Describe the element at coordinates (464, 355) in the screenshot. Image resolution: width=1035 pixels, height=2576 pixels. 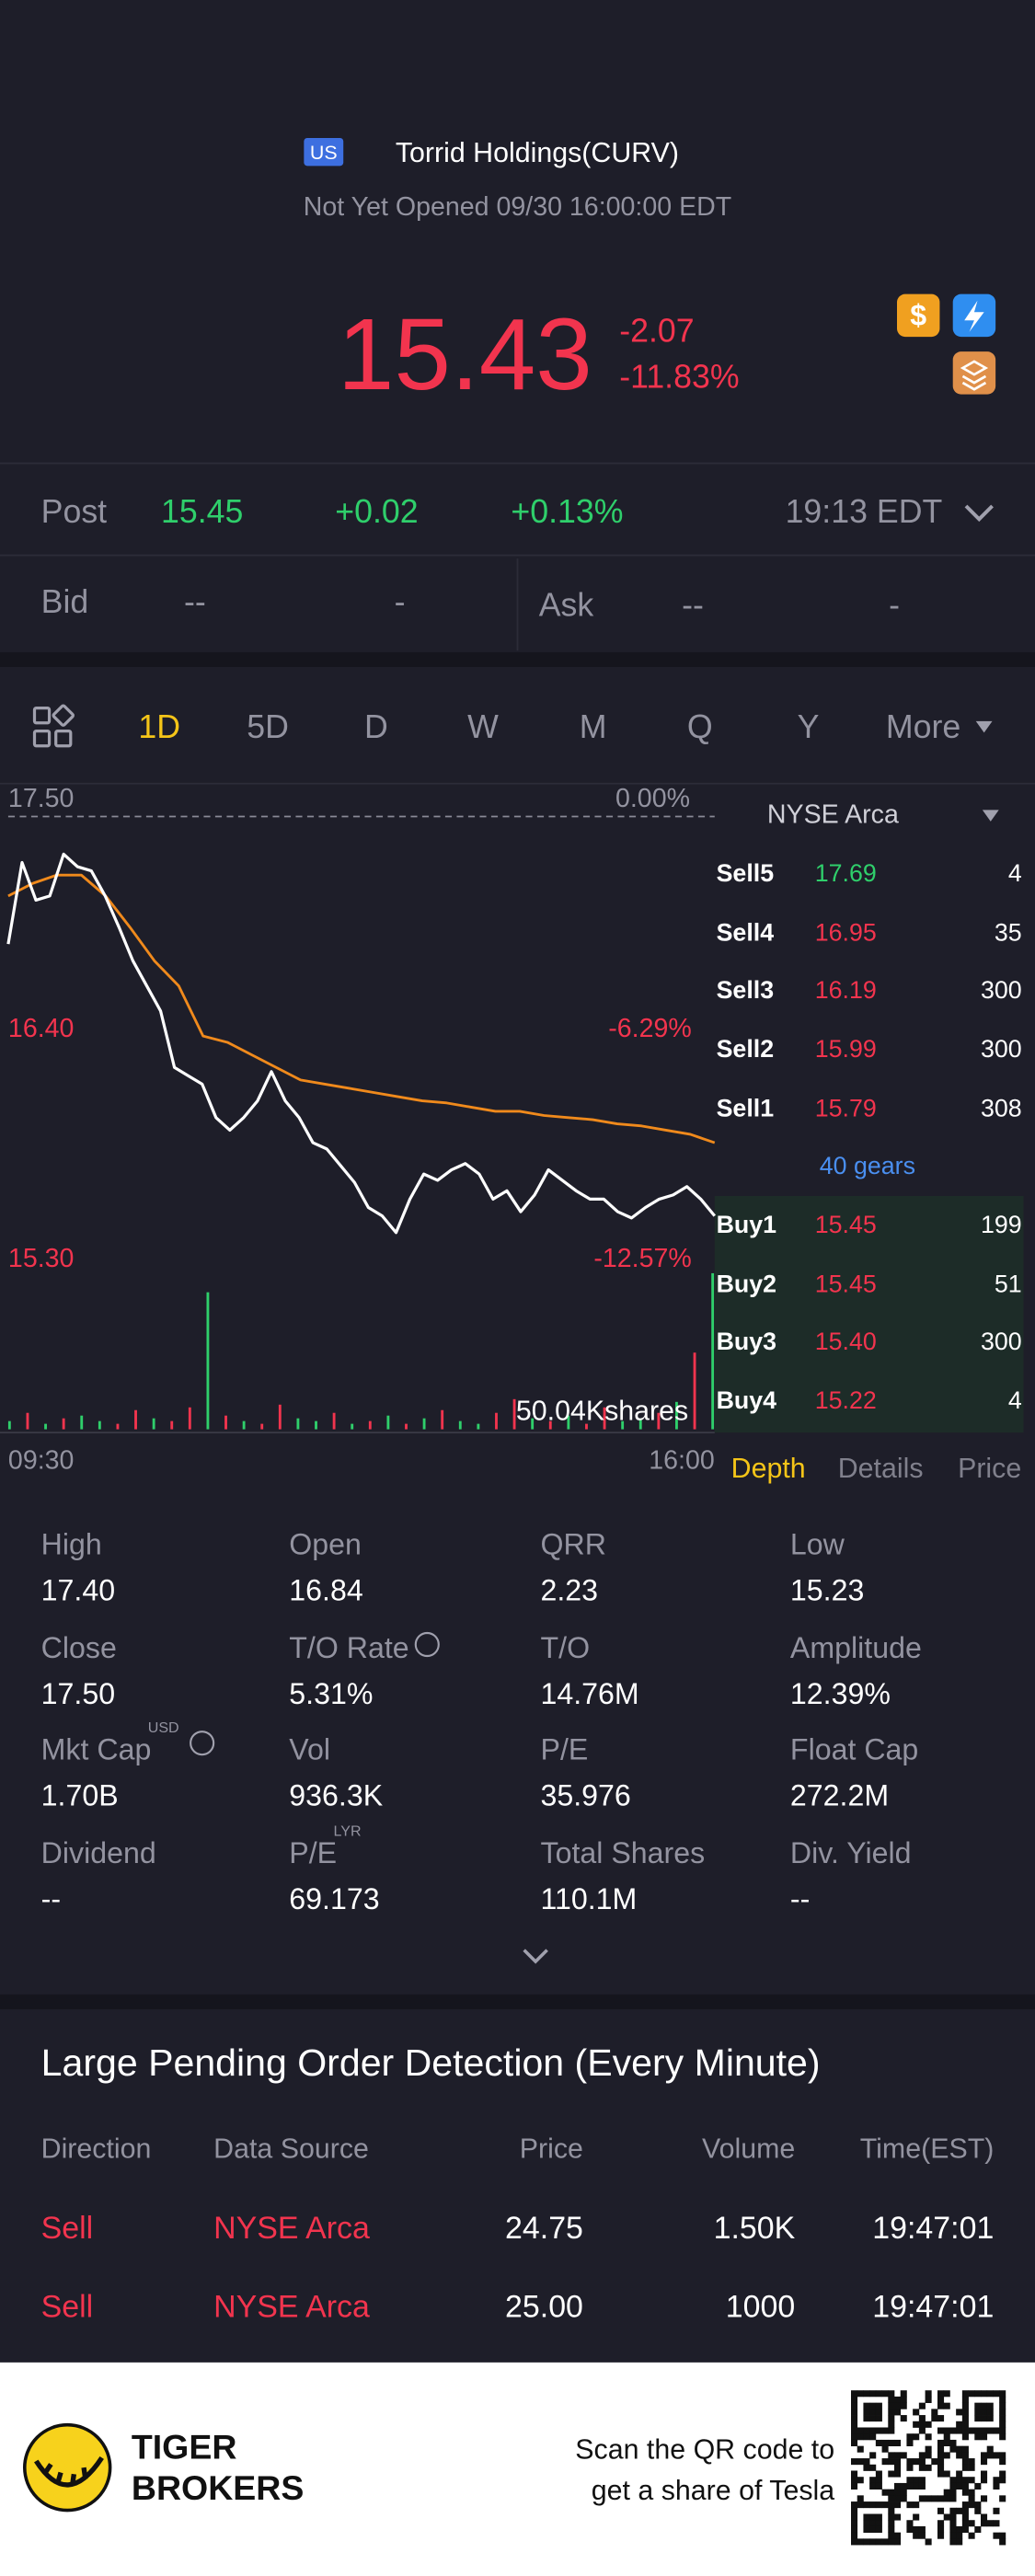
I see `last-price: 15.43` at that location.